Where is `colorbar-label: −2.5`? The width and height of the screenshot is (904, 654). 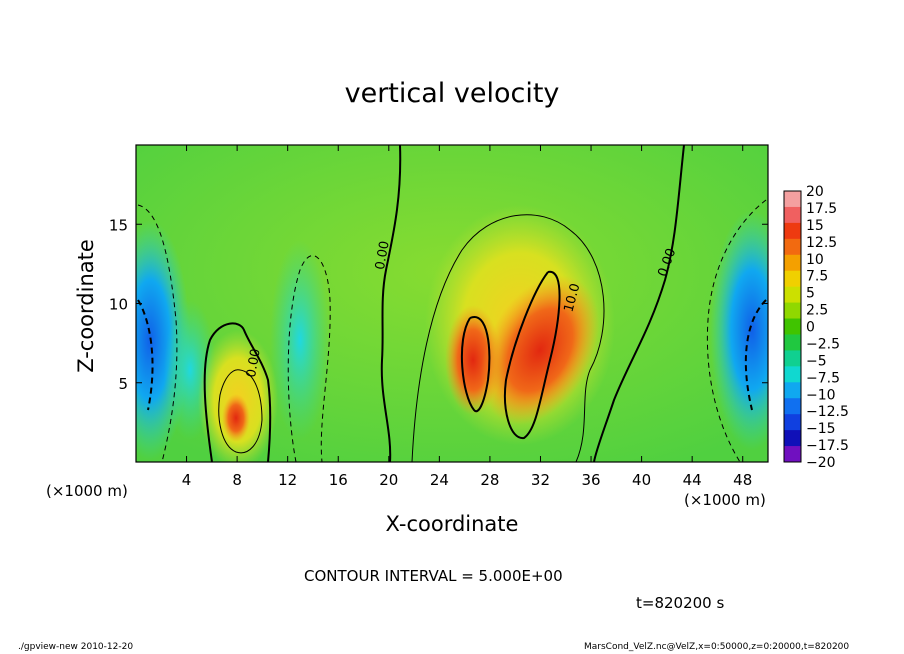
colorbar-label: −2.5 is located at coordinates (823, 344).